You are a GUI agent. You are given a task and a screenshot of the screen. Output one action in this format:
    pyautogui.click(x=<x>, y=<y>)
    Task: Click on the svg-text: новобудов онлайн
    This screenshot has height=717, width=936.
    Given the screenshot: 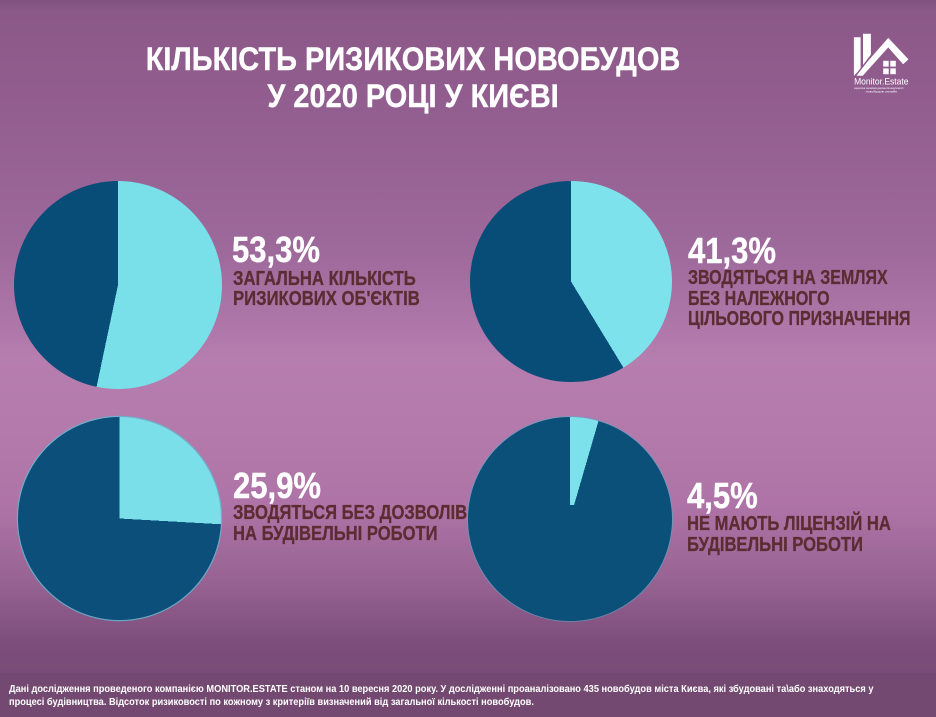 What is the action you would take?
    pyautogui.click(x=882, y=91)
    